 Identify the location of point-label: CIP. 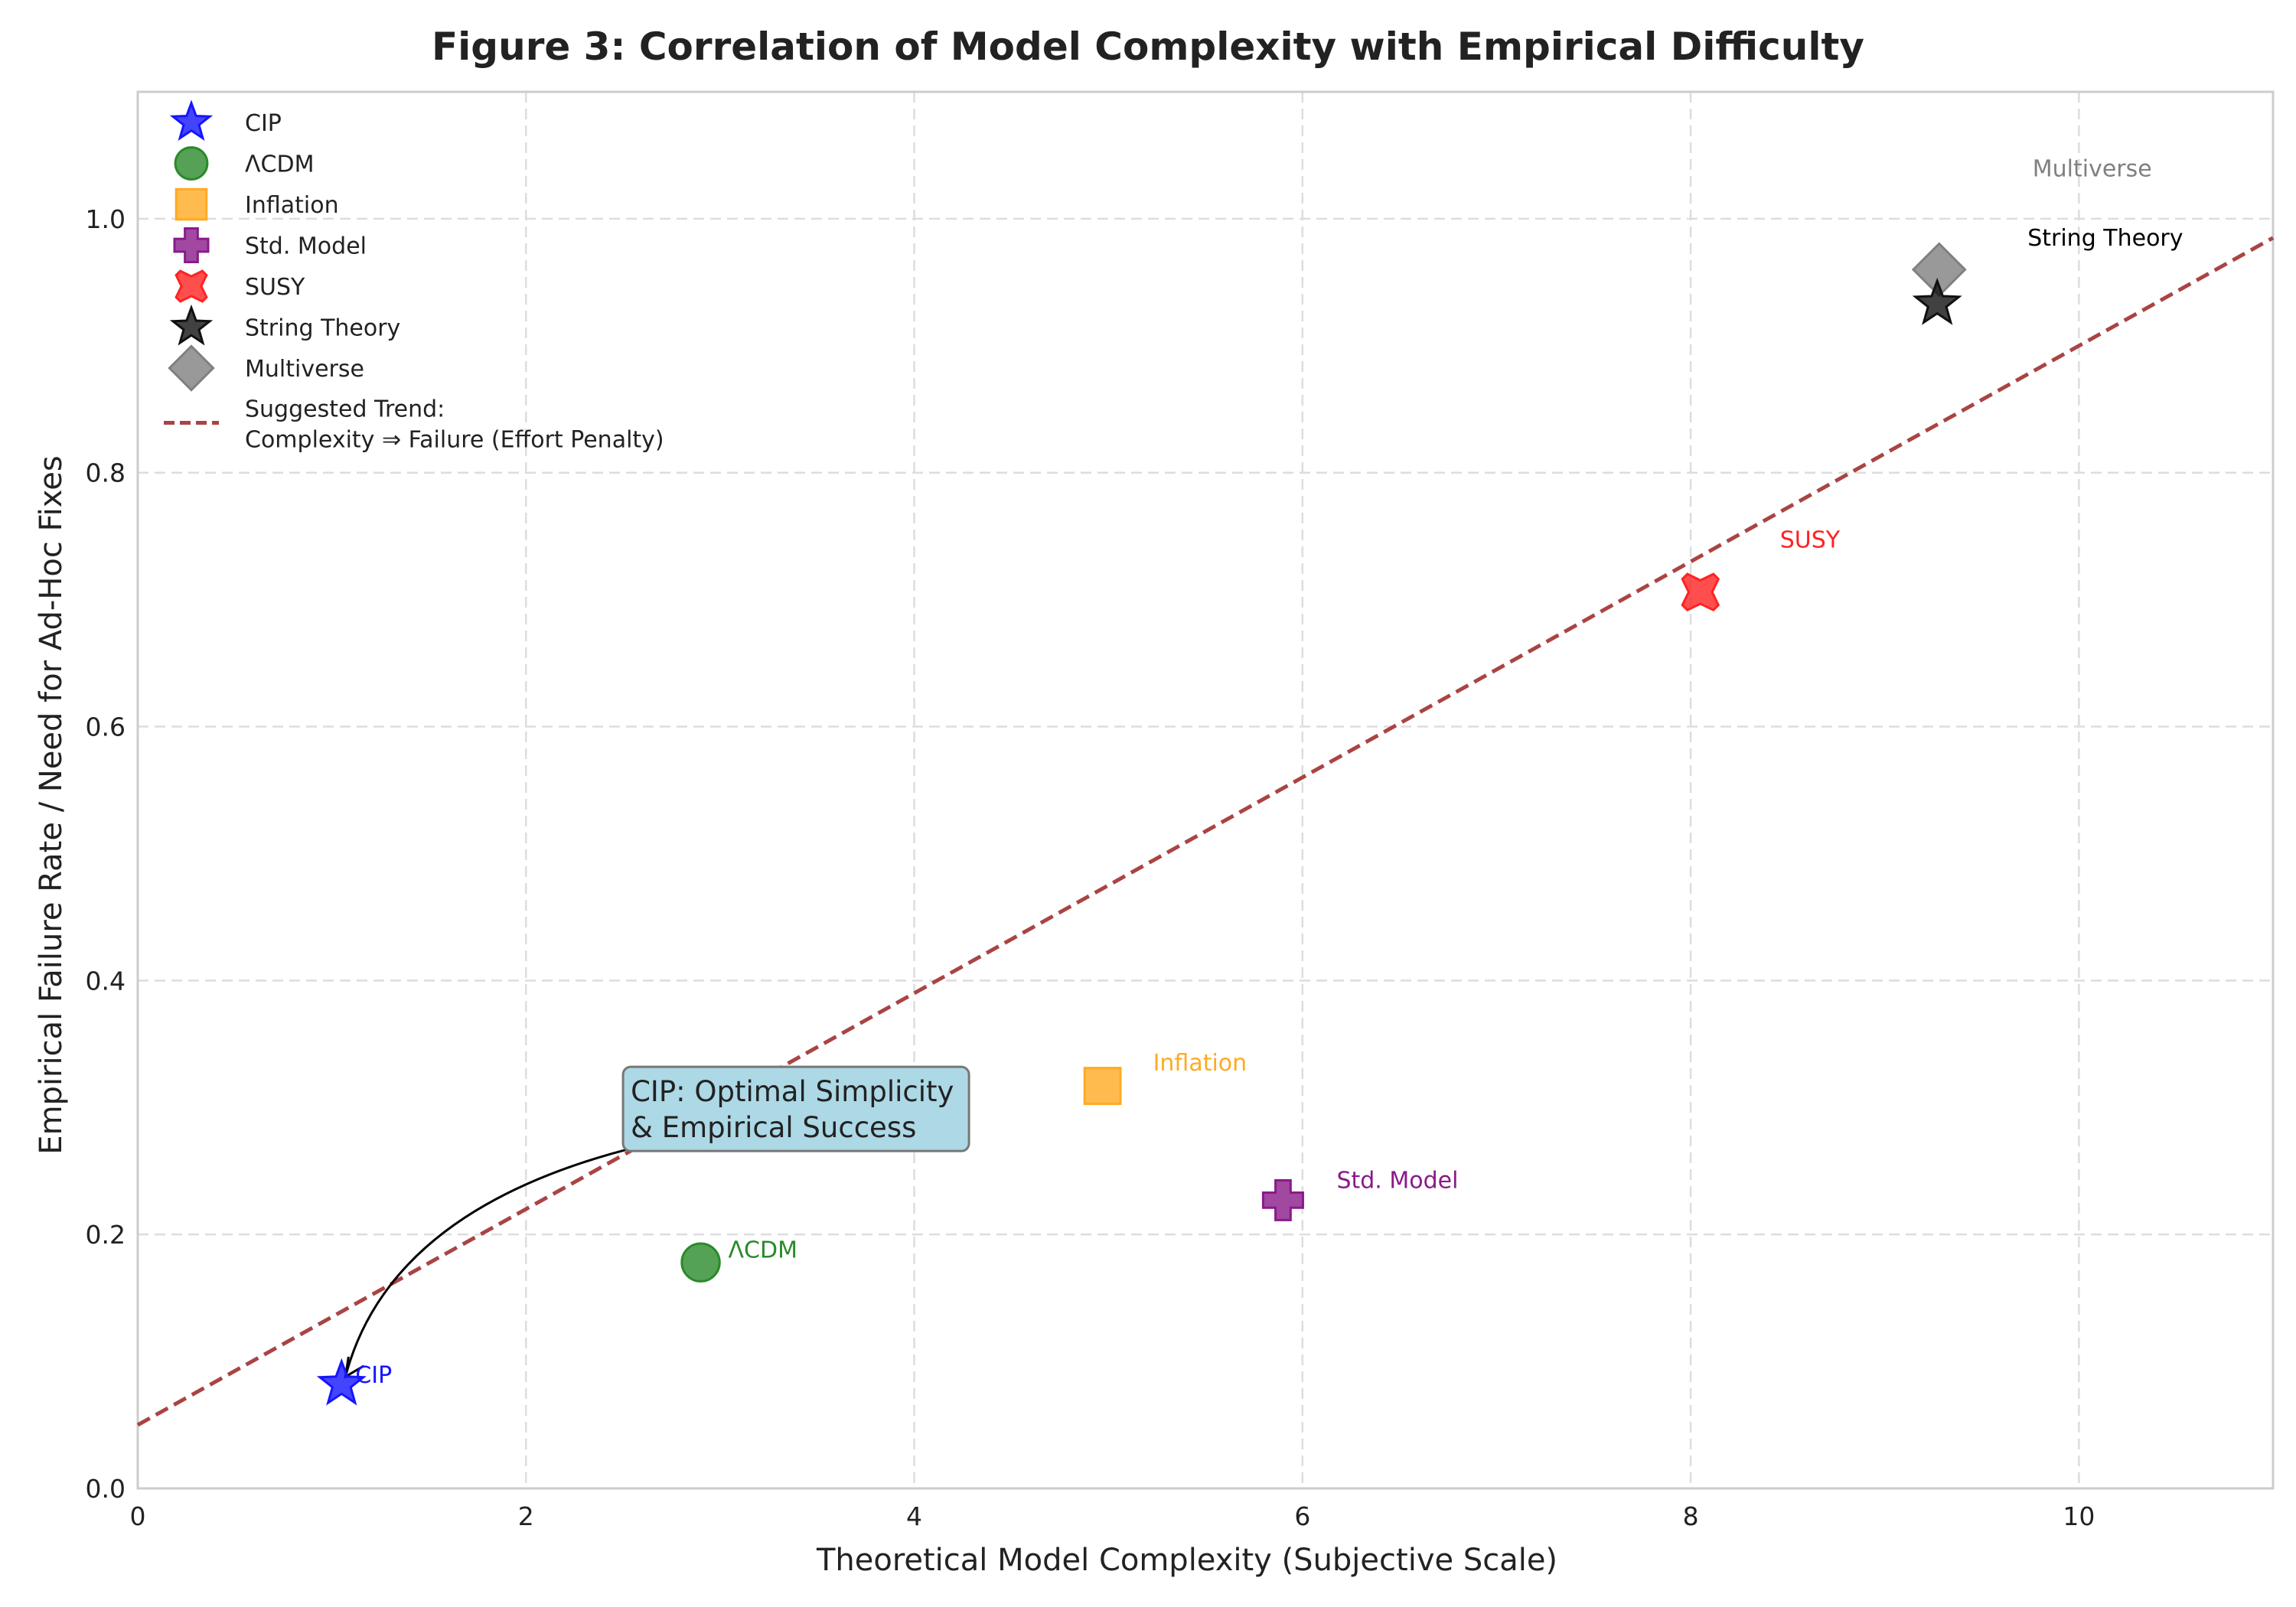
(373, 1376).